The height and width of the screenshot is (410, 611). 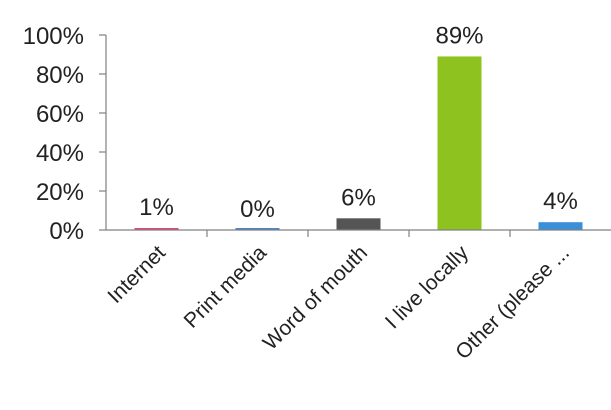 I want to click on category-label-0: Internet, so click(x=136, y=274).